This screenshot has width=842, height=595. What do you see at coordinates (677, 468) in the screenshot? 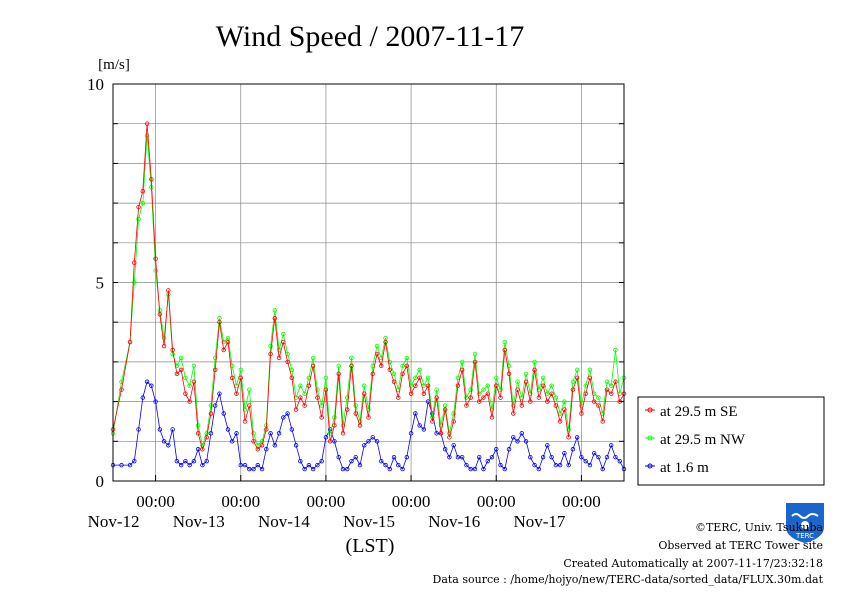
I see `legend-item: at 1.6 m` at bounding box center [677, 468].